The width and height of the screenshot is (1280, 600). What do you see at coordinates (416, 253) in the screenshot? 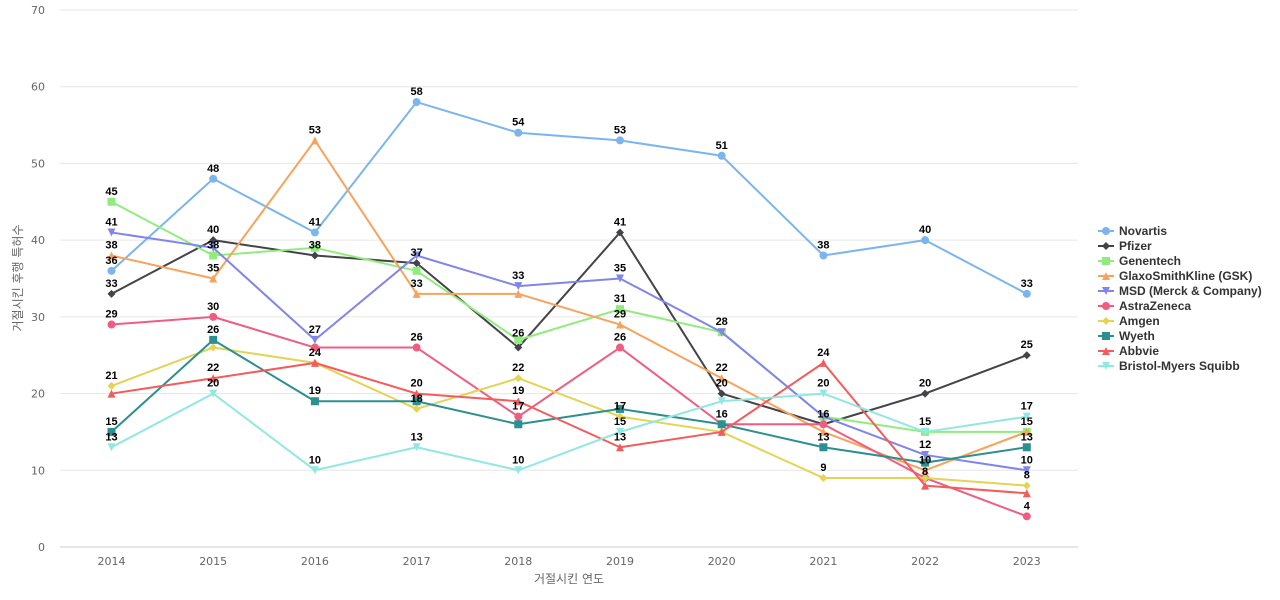
I see `data-label: 37` at bounding box center [416, 253].